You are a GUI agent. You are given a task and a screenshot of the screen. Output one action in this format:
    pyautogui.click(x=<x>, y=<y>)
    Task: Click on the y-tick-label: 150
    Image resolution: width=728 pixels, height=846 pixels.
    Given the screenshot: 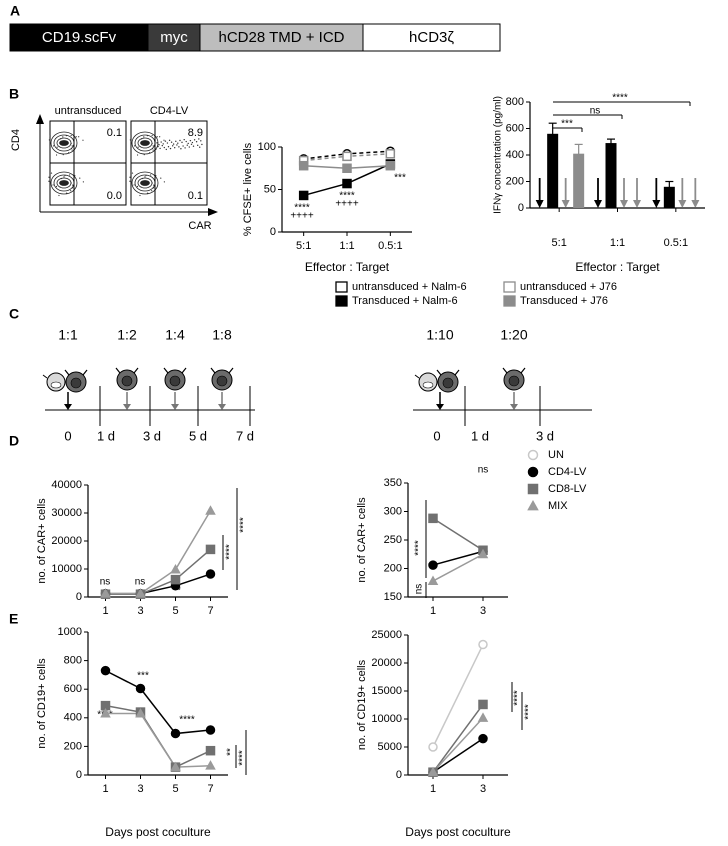 What is the action you would take?
    pyautogui.click(x=393, y=597)
    